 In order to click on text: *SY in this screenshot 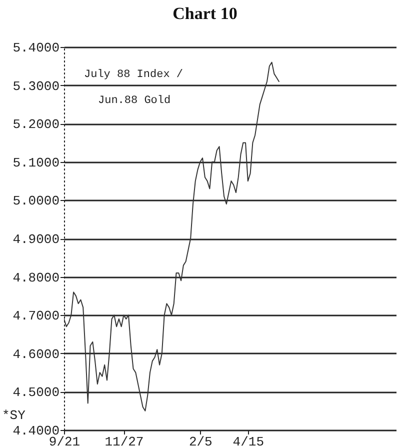, I will do `click(14, 415)`.